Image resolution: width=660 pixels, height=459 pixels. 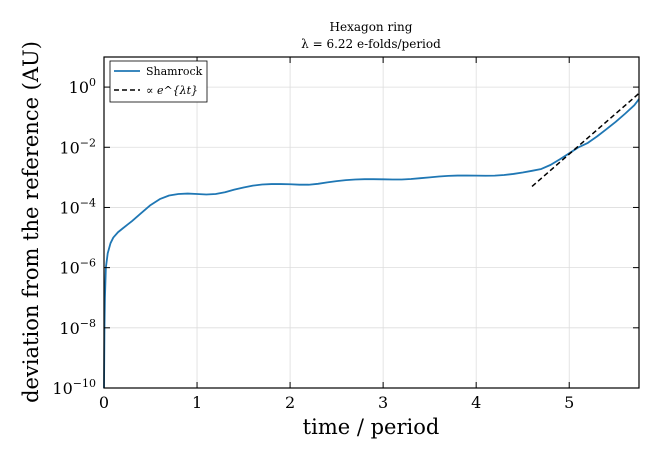 What do you see at coordinates (371, 427) in the screenshot?
I see `x-axis-label: time / period` at bounding box center [371, 427].